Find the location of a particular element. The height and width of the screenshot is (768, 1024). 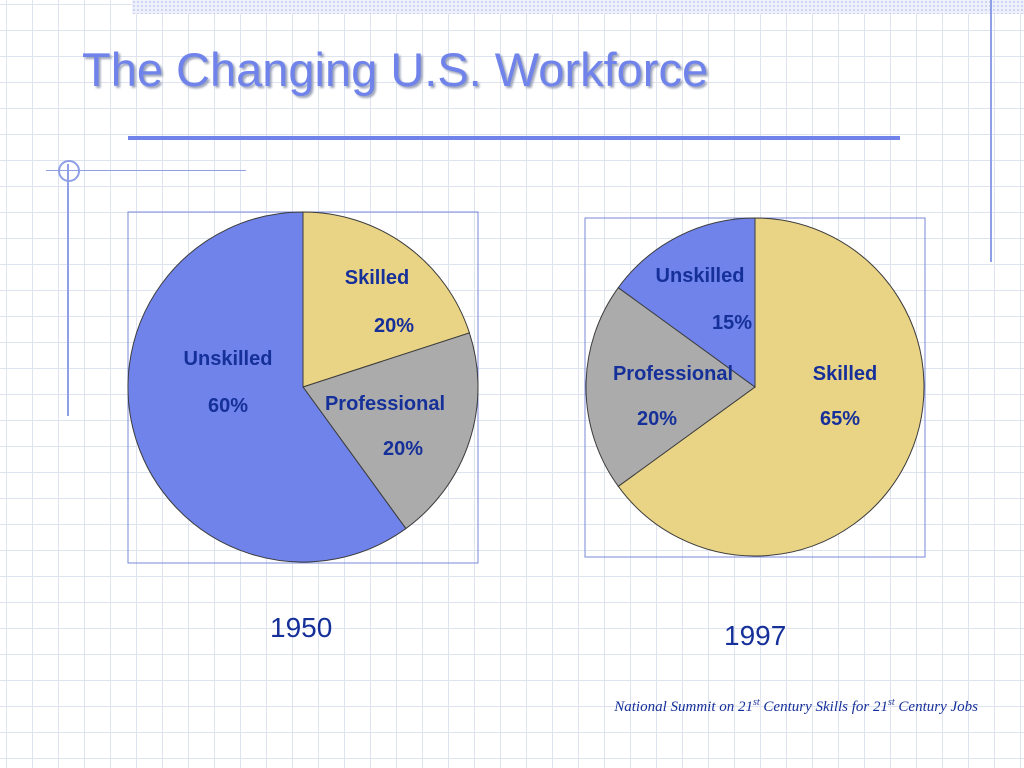

pie-slice-unskilled-1950 is located at coordinates (267, 387).